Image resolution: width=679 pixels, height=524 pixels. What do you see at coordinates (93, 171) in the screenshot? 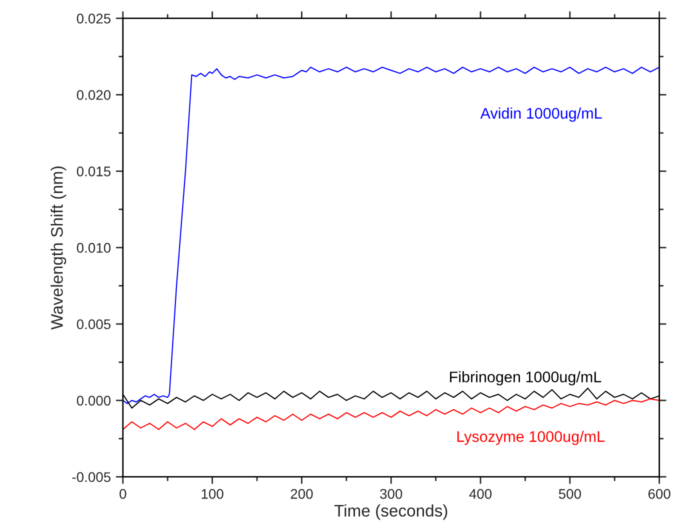
I see `y-tick-label: 0.015` at bounding box center [93, 171].